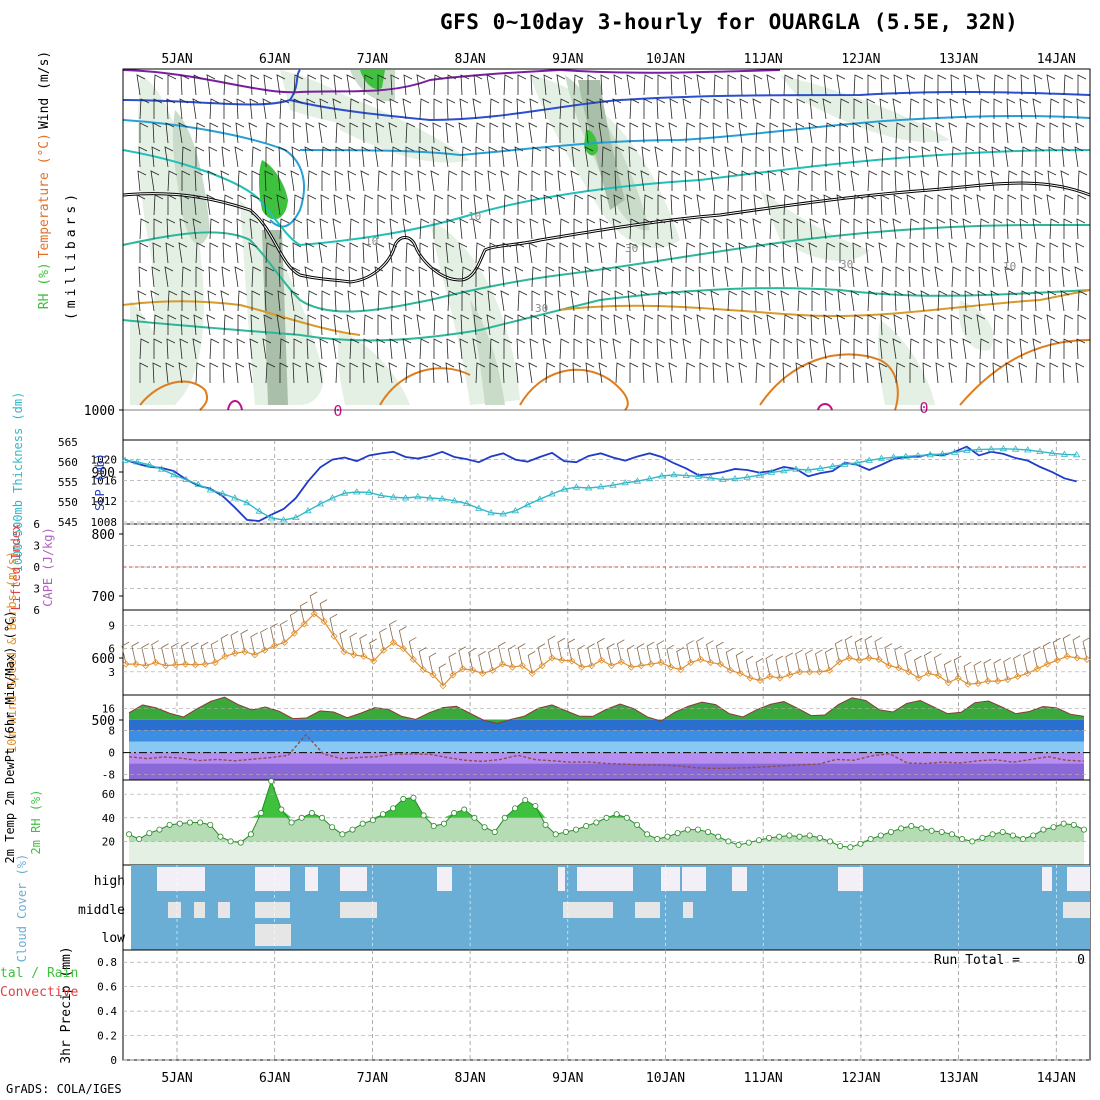  I want to click on y-tick-label: 0.2, so click(107, 1036).